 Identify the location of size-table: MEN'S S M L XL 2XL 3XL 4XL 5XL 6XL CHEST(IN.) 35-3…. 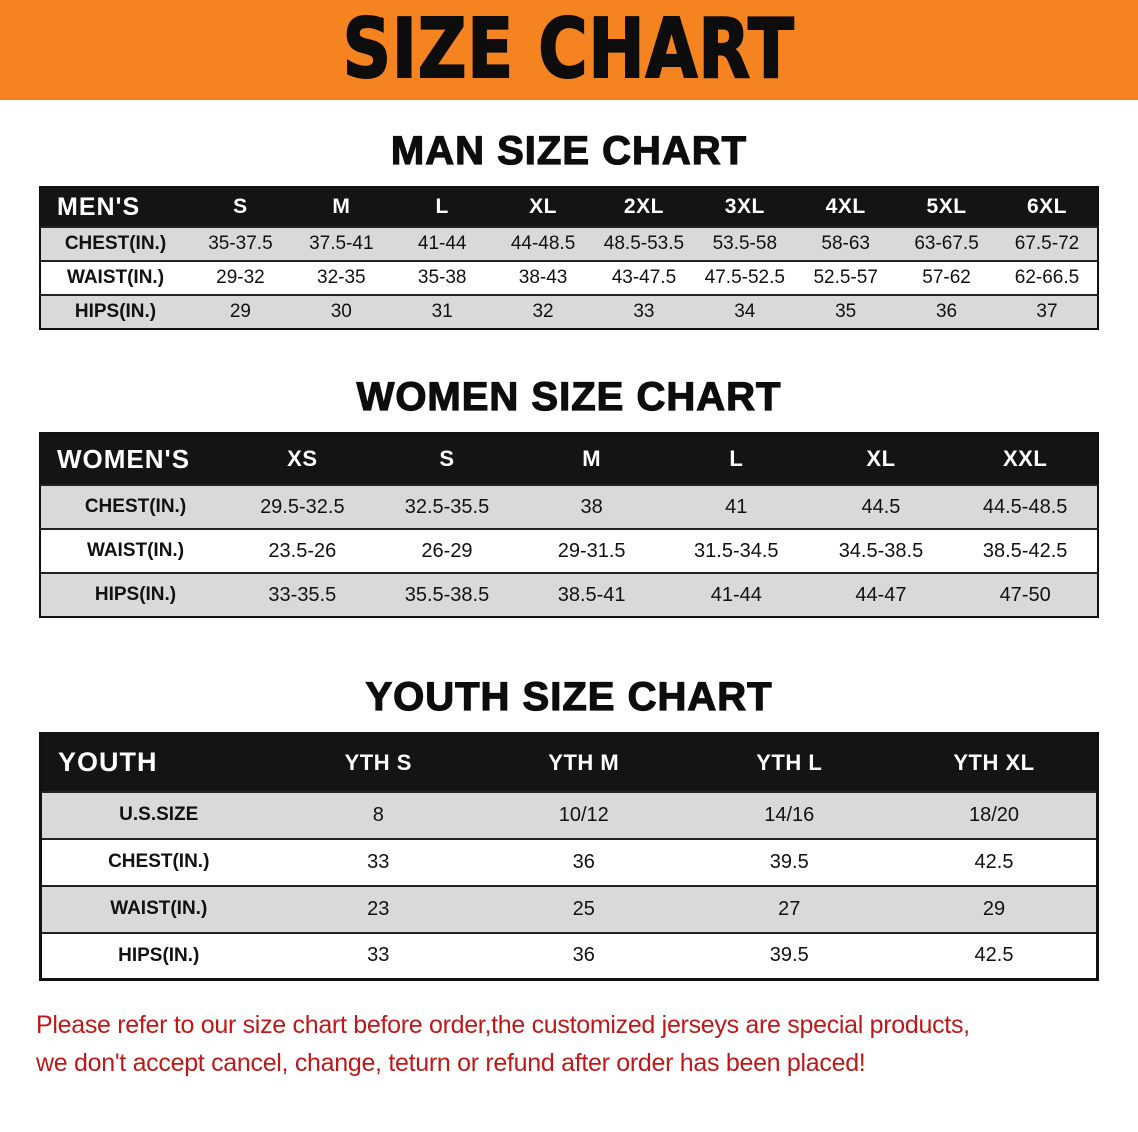
(569, 258).